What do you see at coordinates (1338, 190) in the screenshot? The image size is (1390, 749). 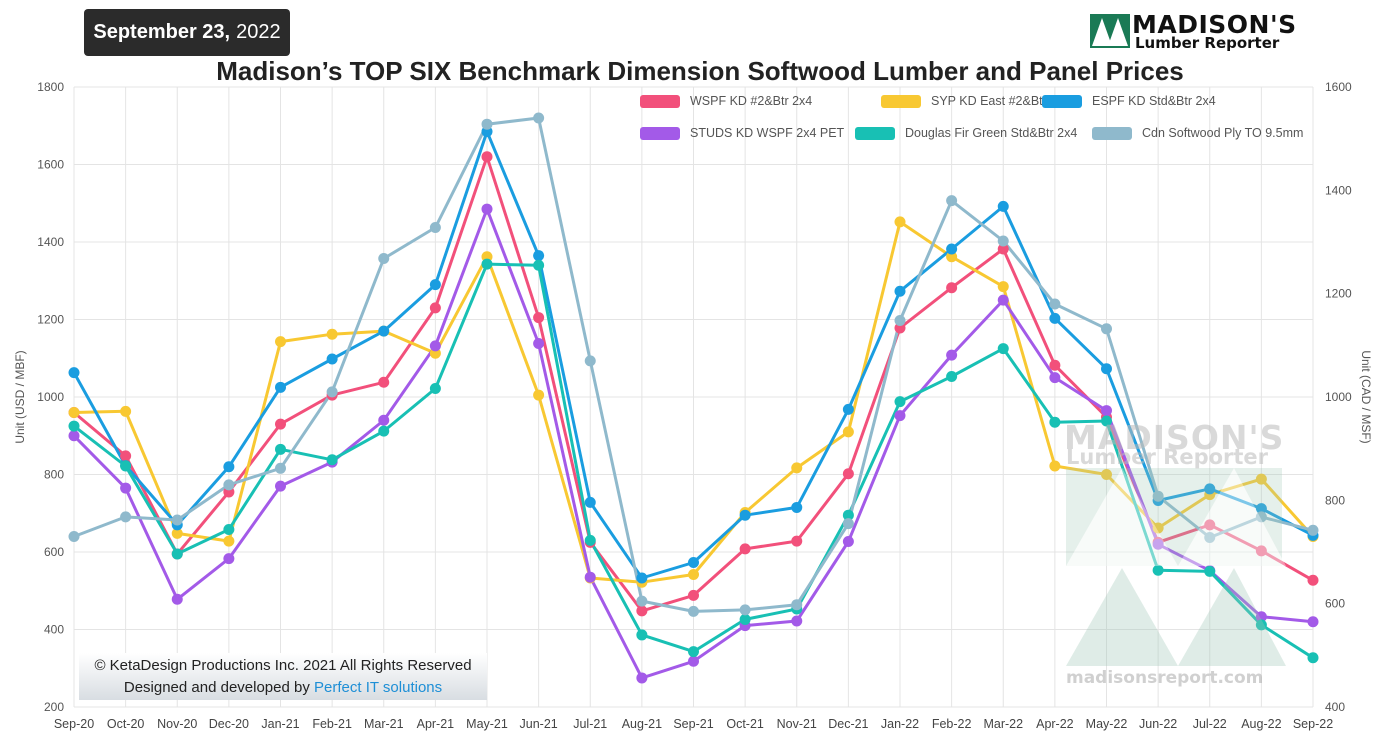 I see `y2-tick-label: 1400` at bounding box center [1338, 190].